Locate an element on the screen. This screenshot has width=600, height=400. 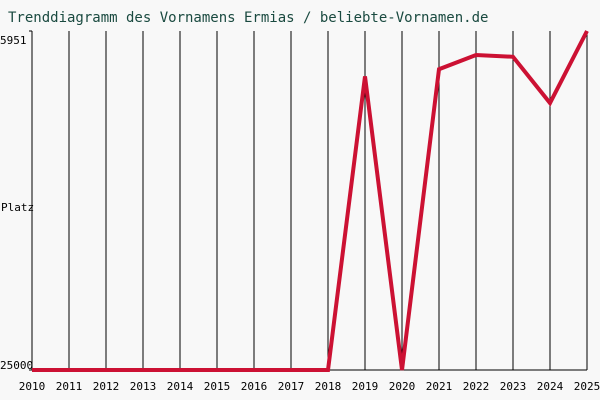
x-tick-label: 2017 is located at coordinates (291, 386).